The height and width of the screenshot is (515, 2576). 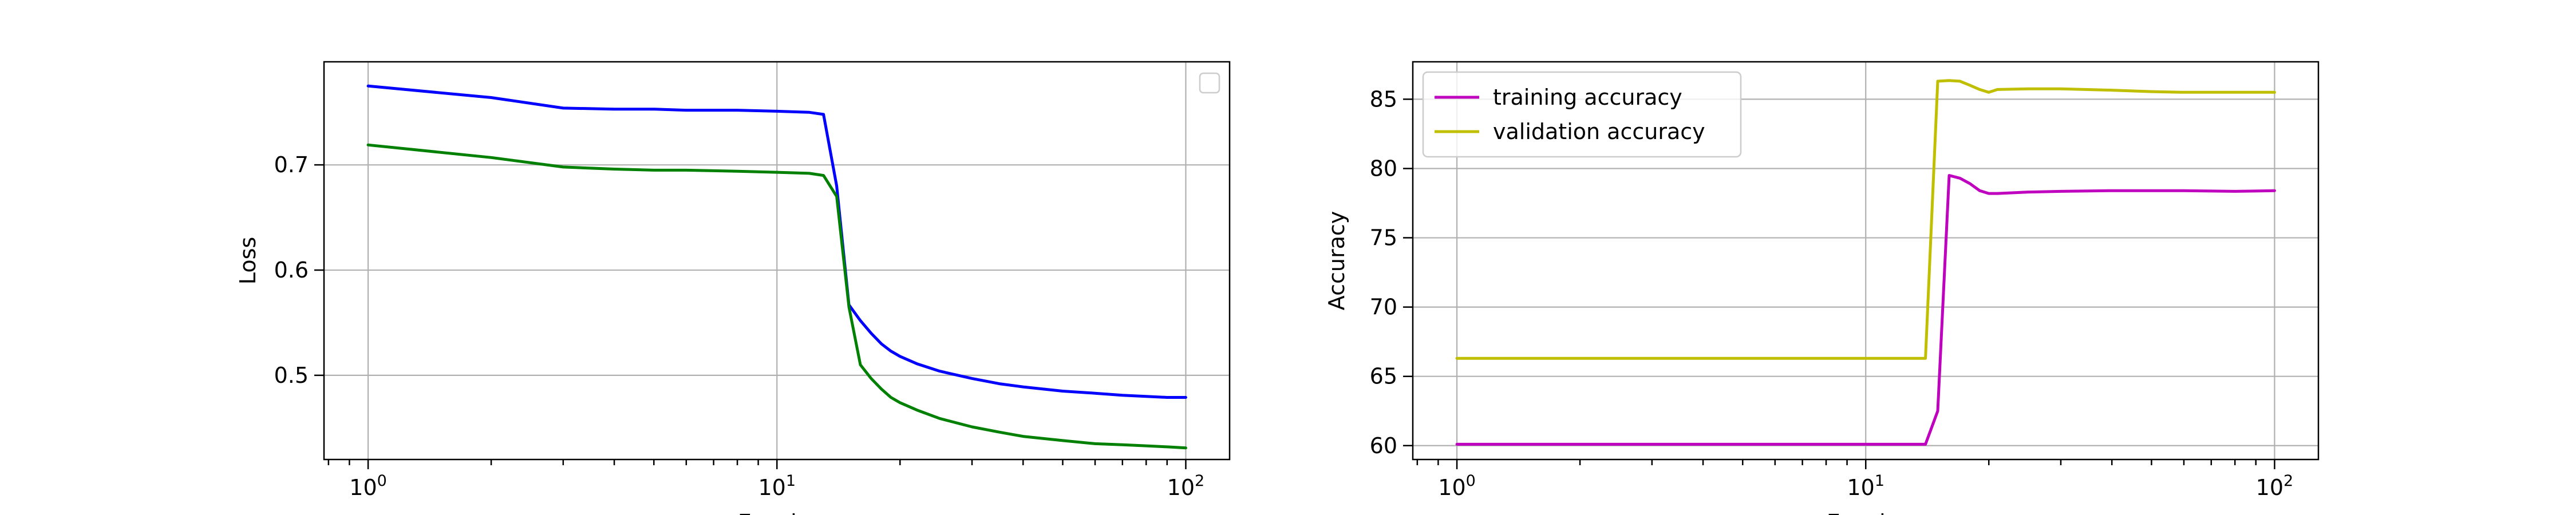 What do you see at coordinates (1587, 97) in the screenshot?
I see `accuracy-legend-label-0: training accuracy` at bounding box center [1587, 97].